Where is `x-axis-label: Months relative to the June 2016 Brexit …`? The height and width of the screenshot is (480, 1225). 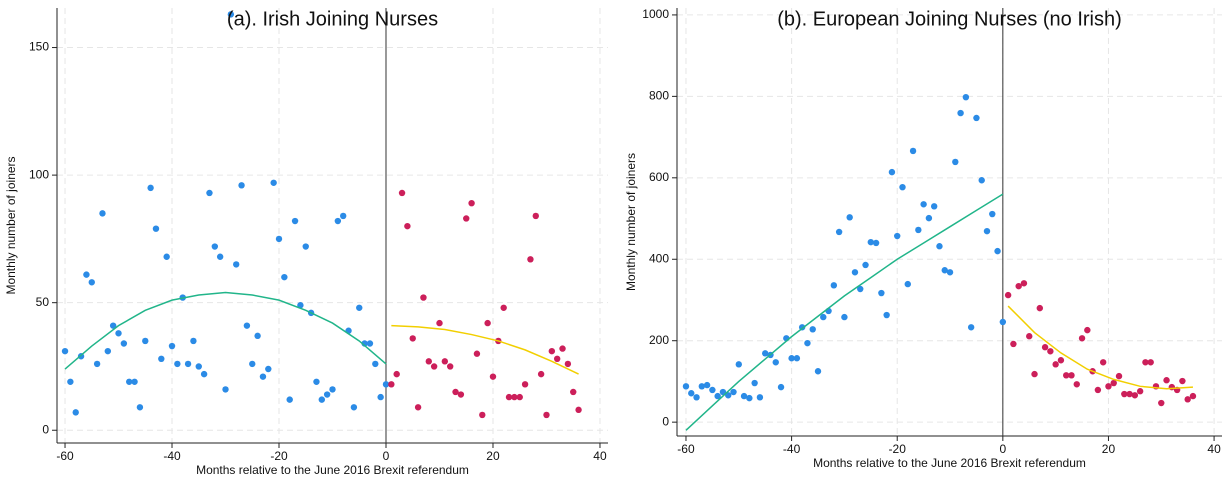 x-axis-label: Months relative to the June 2016 Brexit … is located at coordinates (332, 470).